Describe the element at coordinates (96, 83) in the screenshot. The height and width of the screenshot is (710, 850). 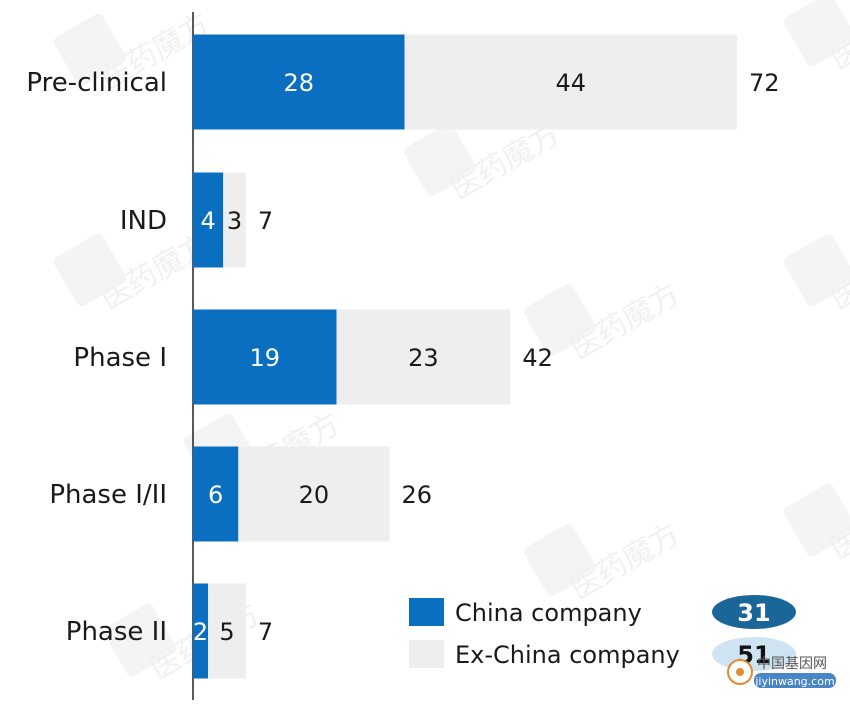
I see `category-label: Pre-clinical` at that location.